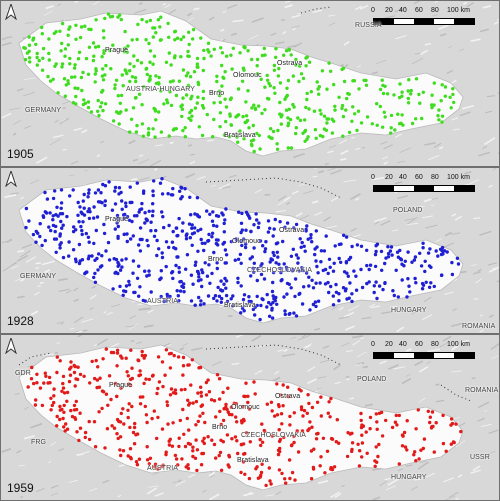  I want to click on label-ussr: USSR, so click(480, 457).